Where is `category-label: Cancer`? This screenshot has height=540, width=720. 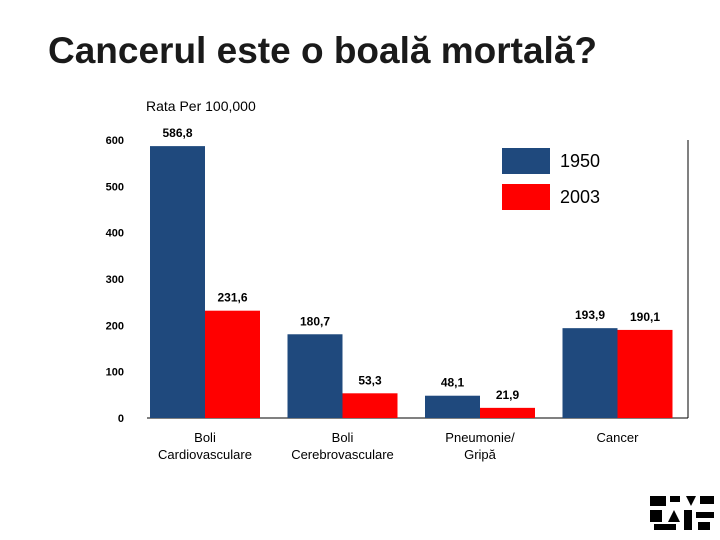 category-label: Cancer is located at coordinates (618, 437).